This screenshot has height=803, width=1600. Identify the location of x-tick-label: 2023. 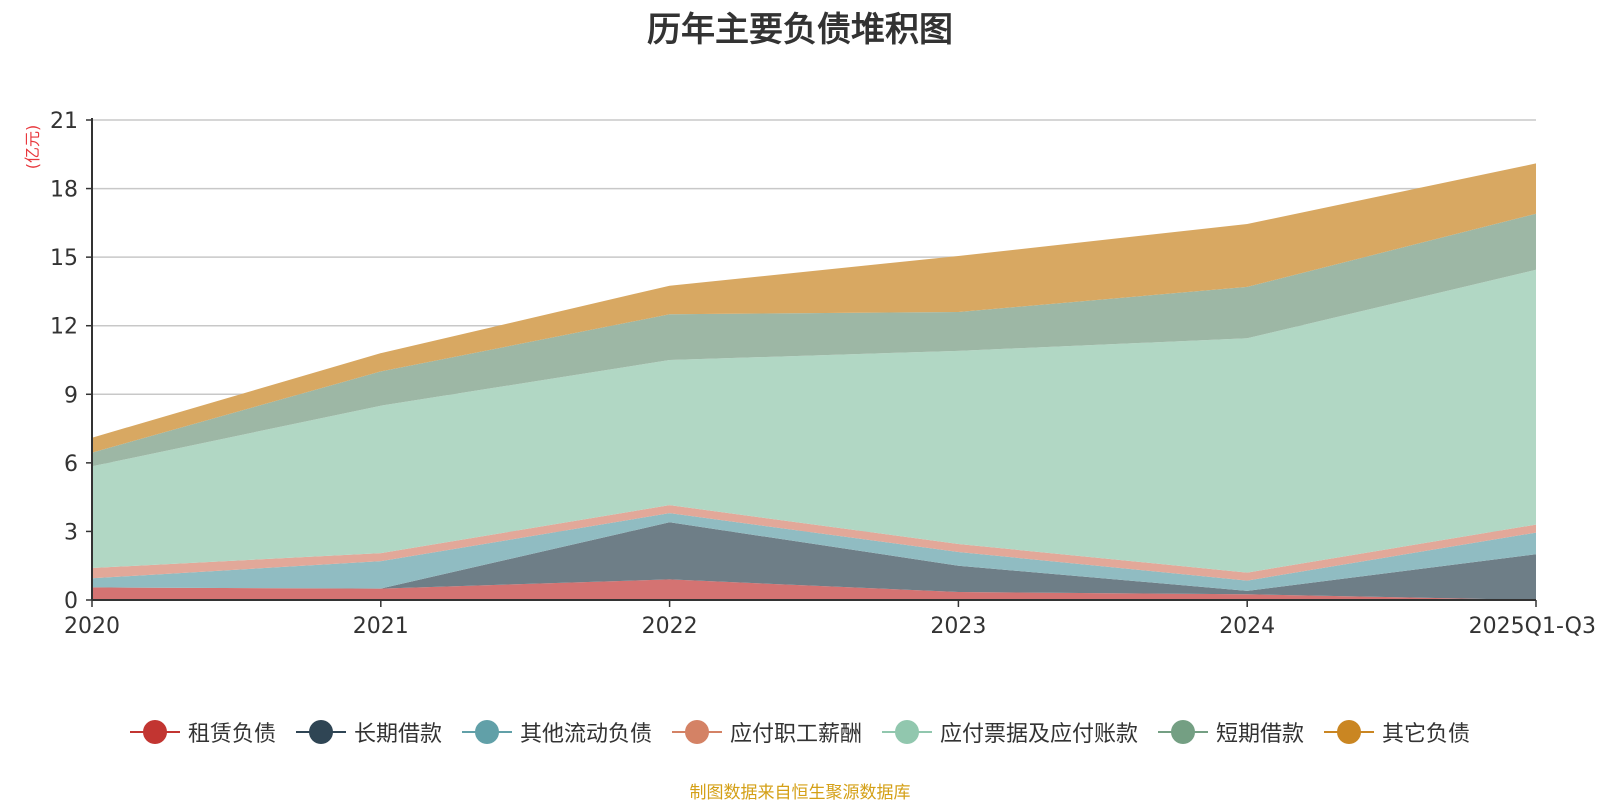
(958, 626).